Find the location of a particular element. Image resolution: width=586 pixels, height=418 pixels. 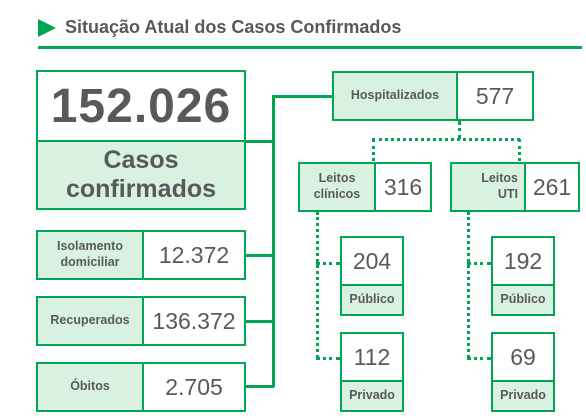

clinical-beds-box: Leitos clínicos 316 is located at coordinates (365, 187).